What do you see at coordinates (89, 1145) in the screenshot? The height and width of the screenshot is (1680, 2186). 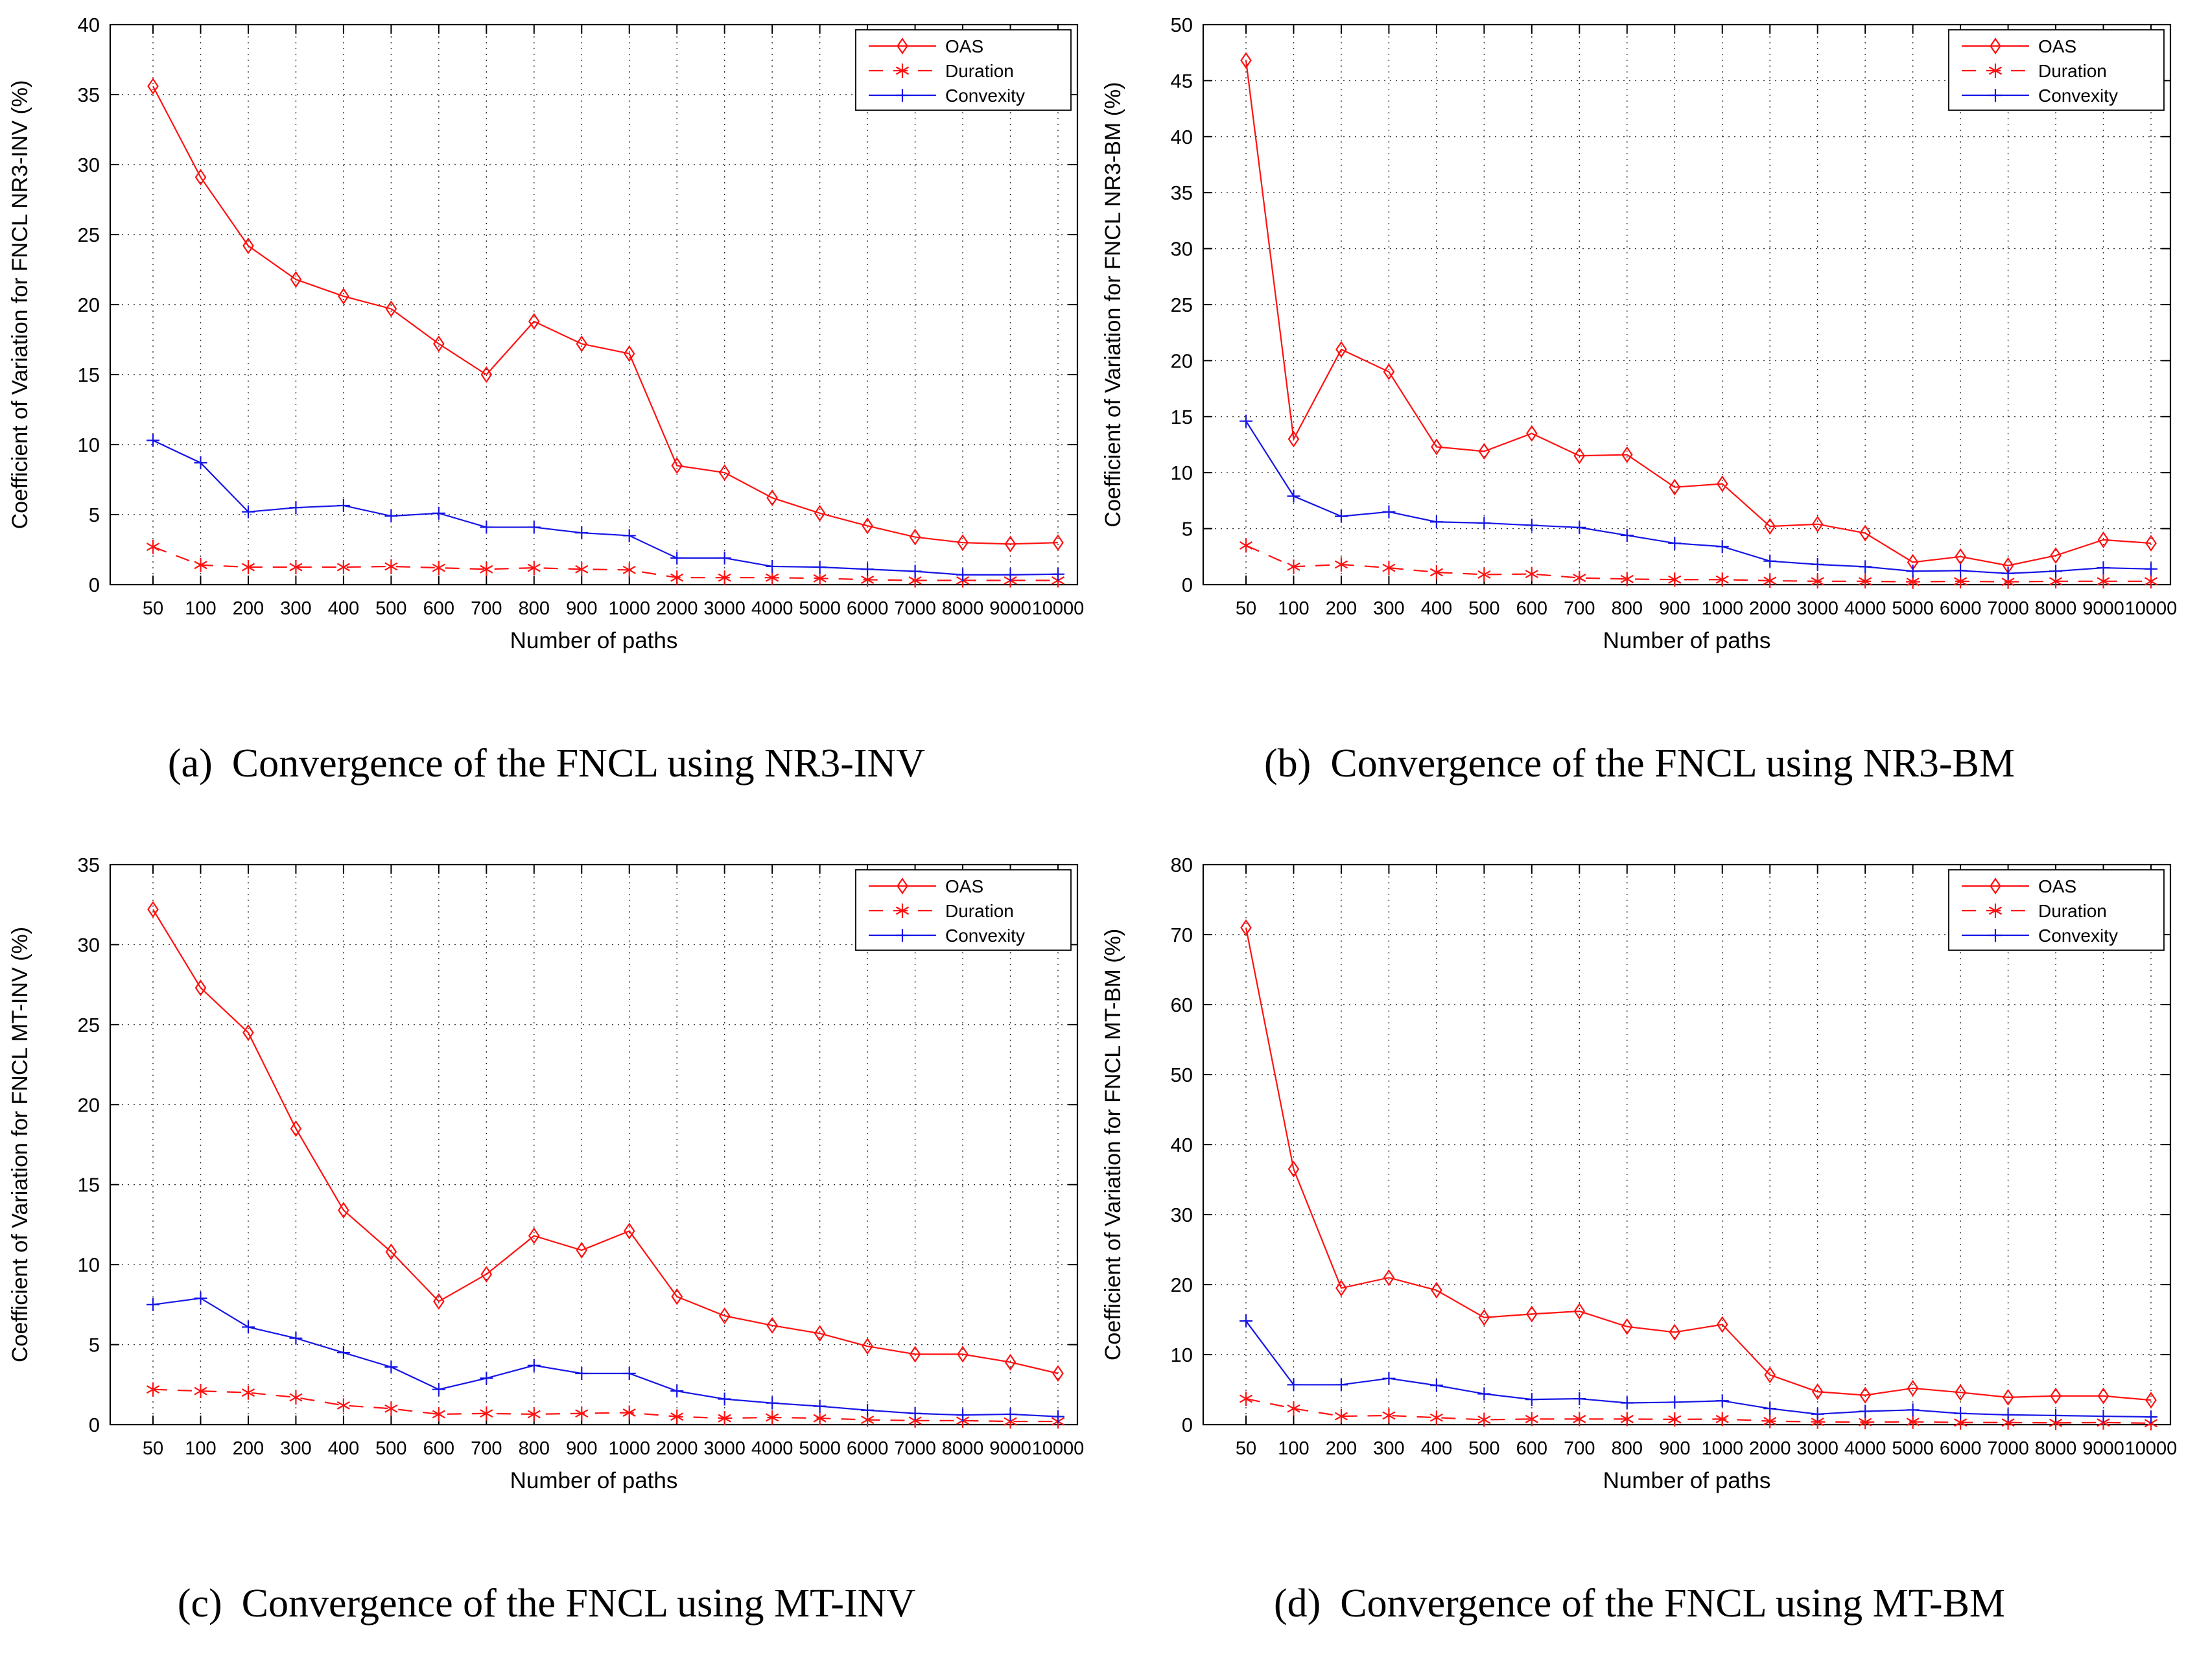 I see `y-tick-labels: 0 5 10 15 20 25 30 35` at bounding box center [89, 1145].